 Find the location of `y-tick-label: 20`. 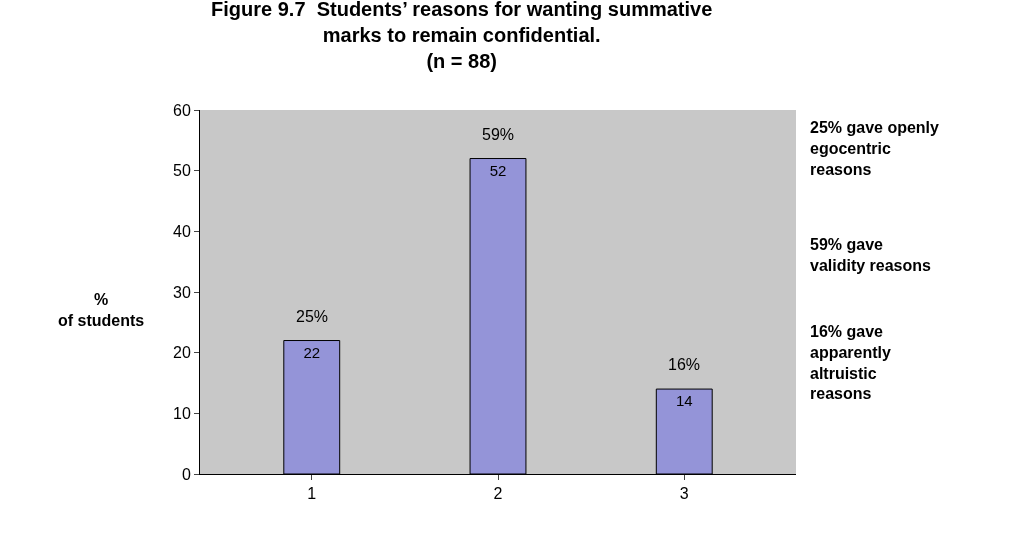

y-tick-label: 20 is located at coordinates (182, 353).